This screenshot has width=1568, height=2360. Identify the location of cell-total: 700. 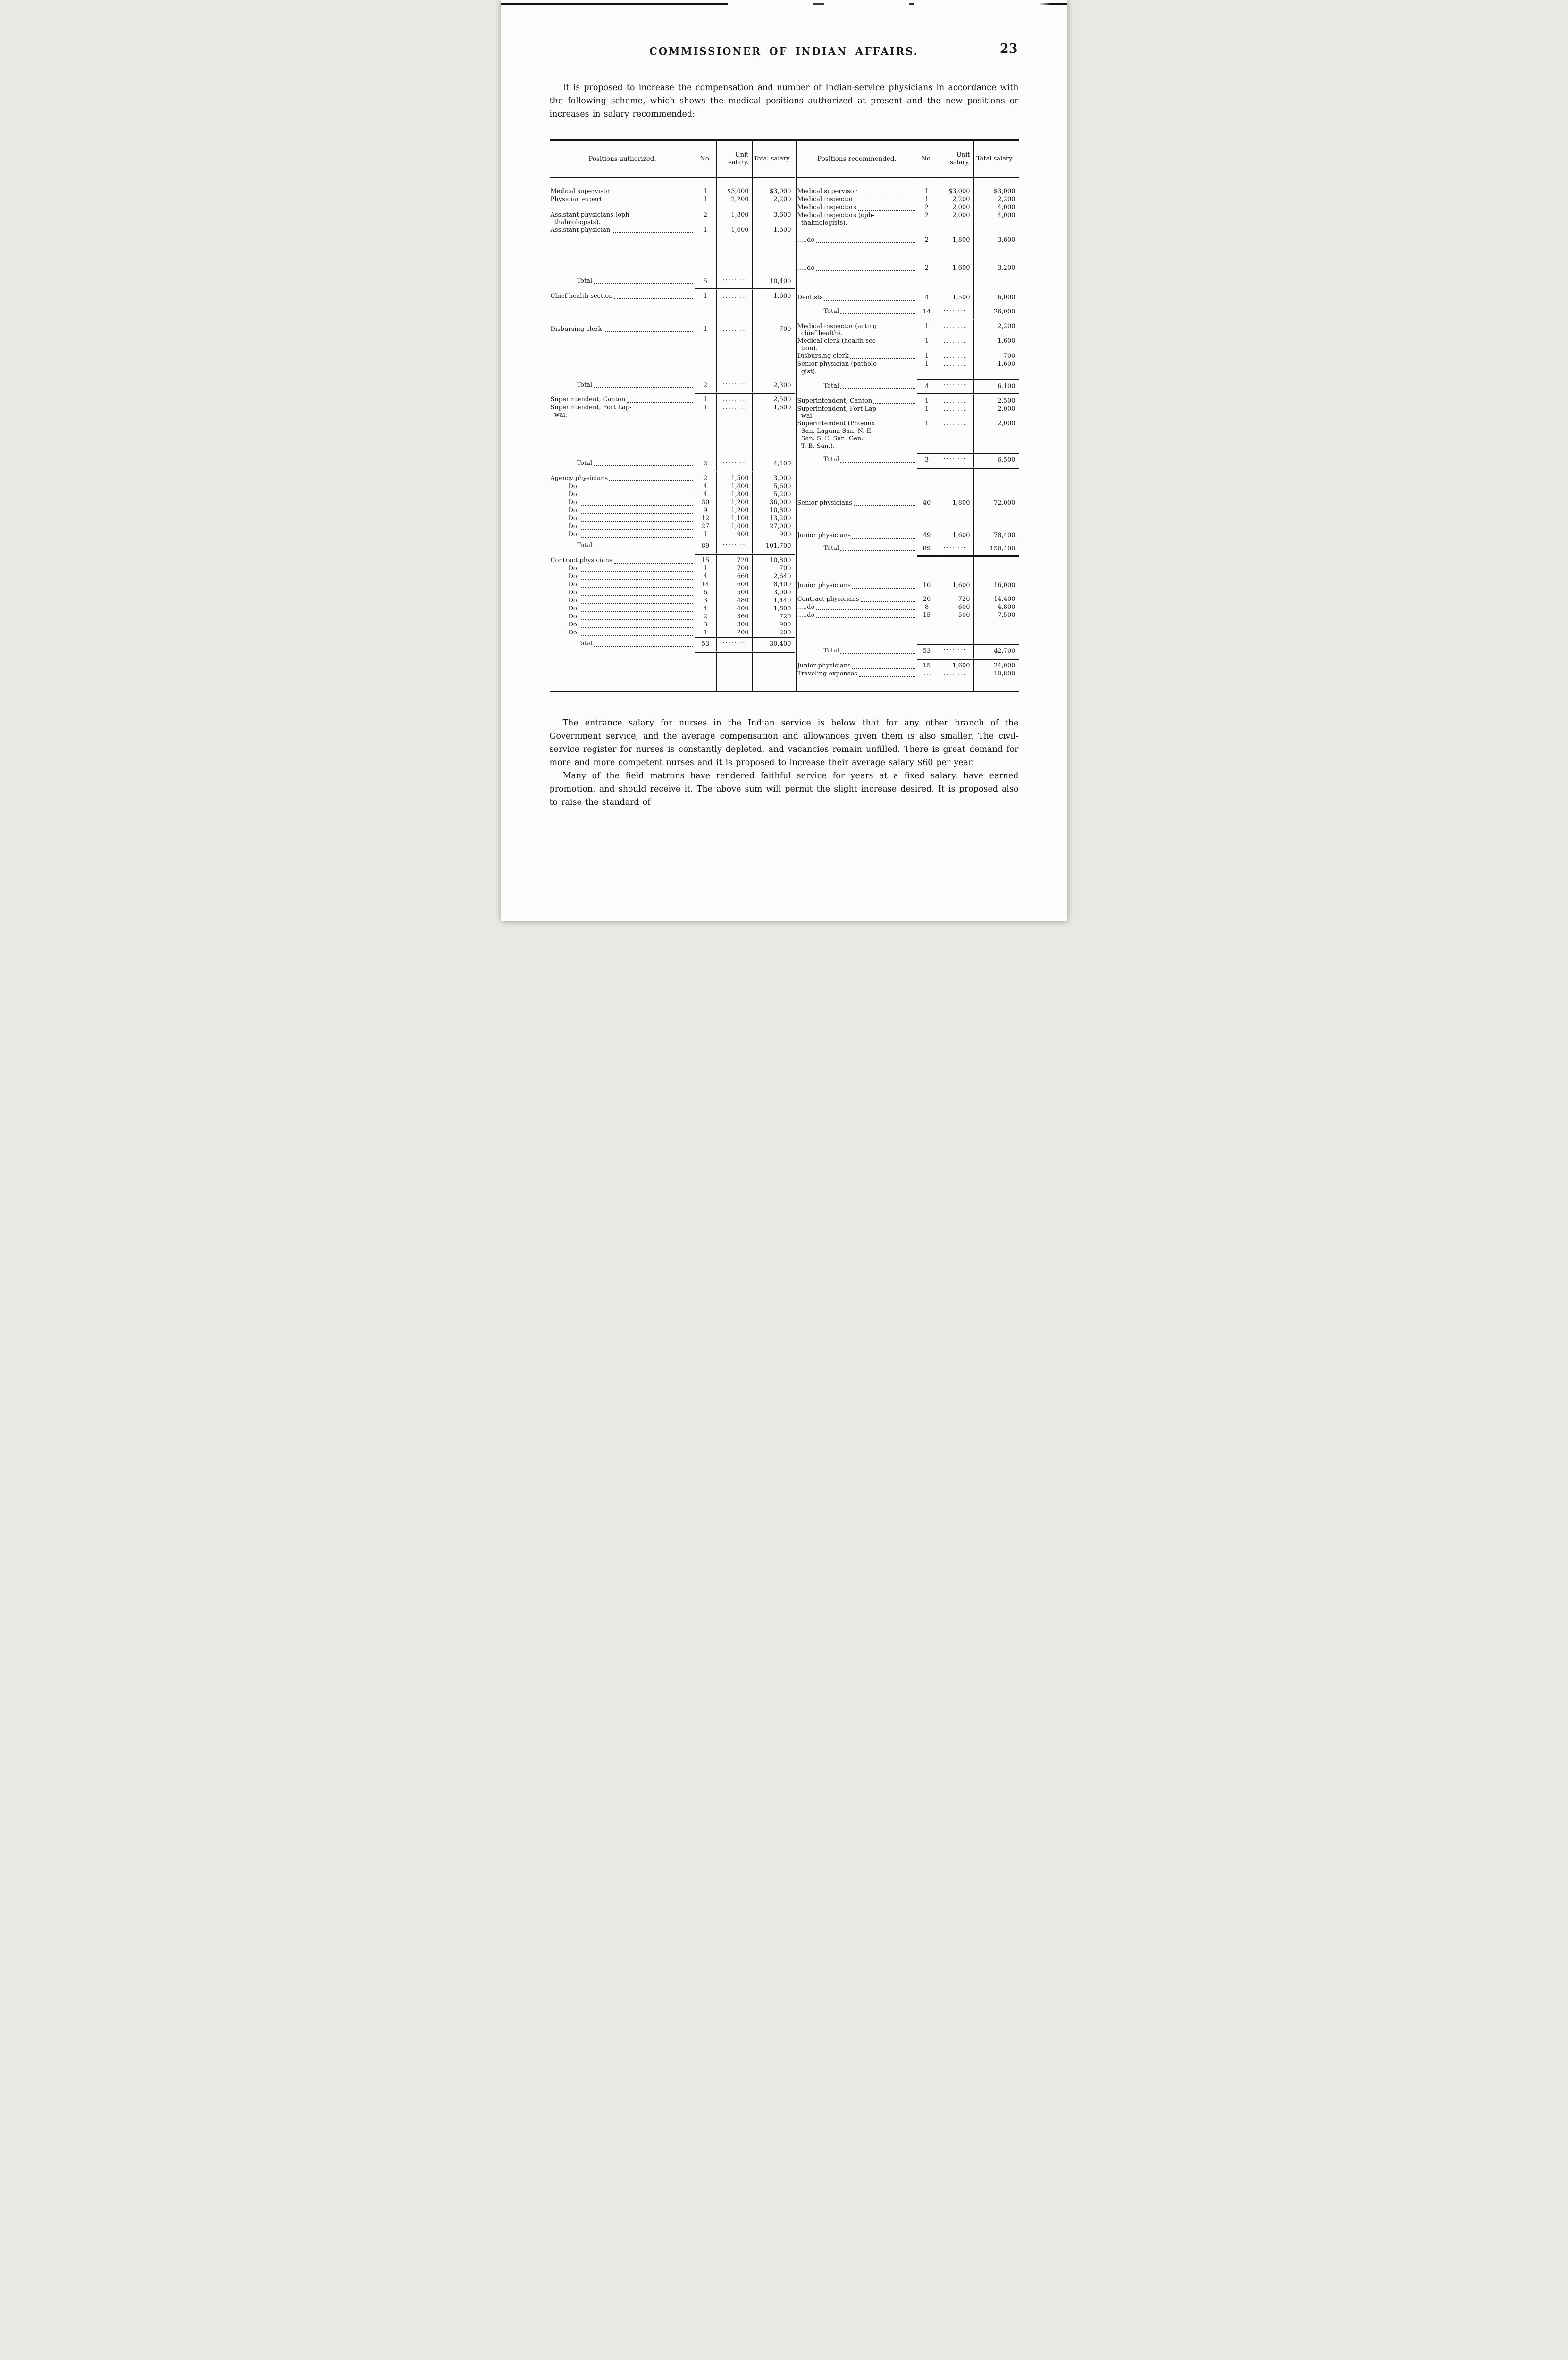
(773, 329).